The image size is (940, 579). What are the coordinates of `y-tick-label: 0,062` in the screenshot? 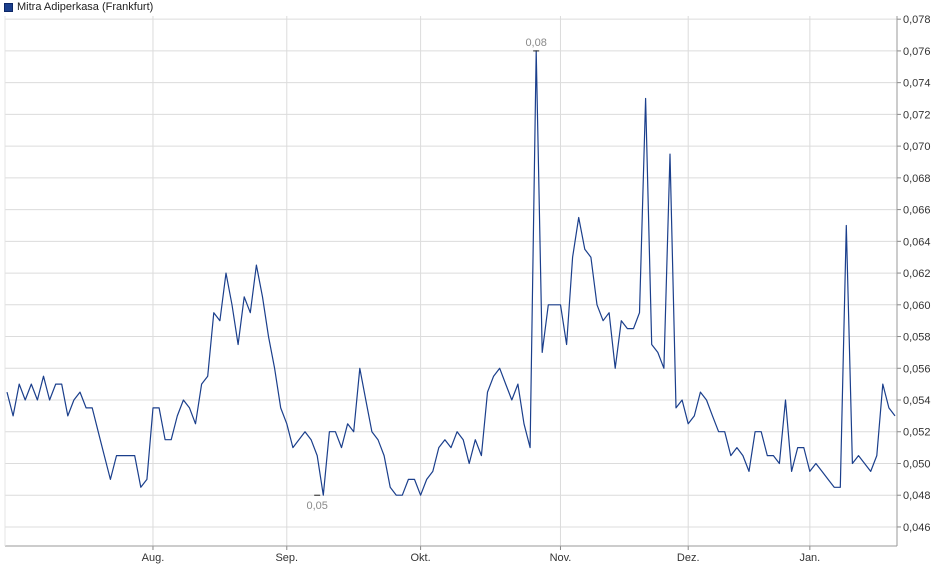 It's located at (917, 274).